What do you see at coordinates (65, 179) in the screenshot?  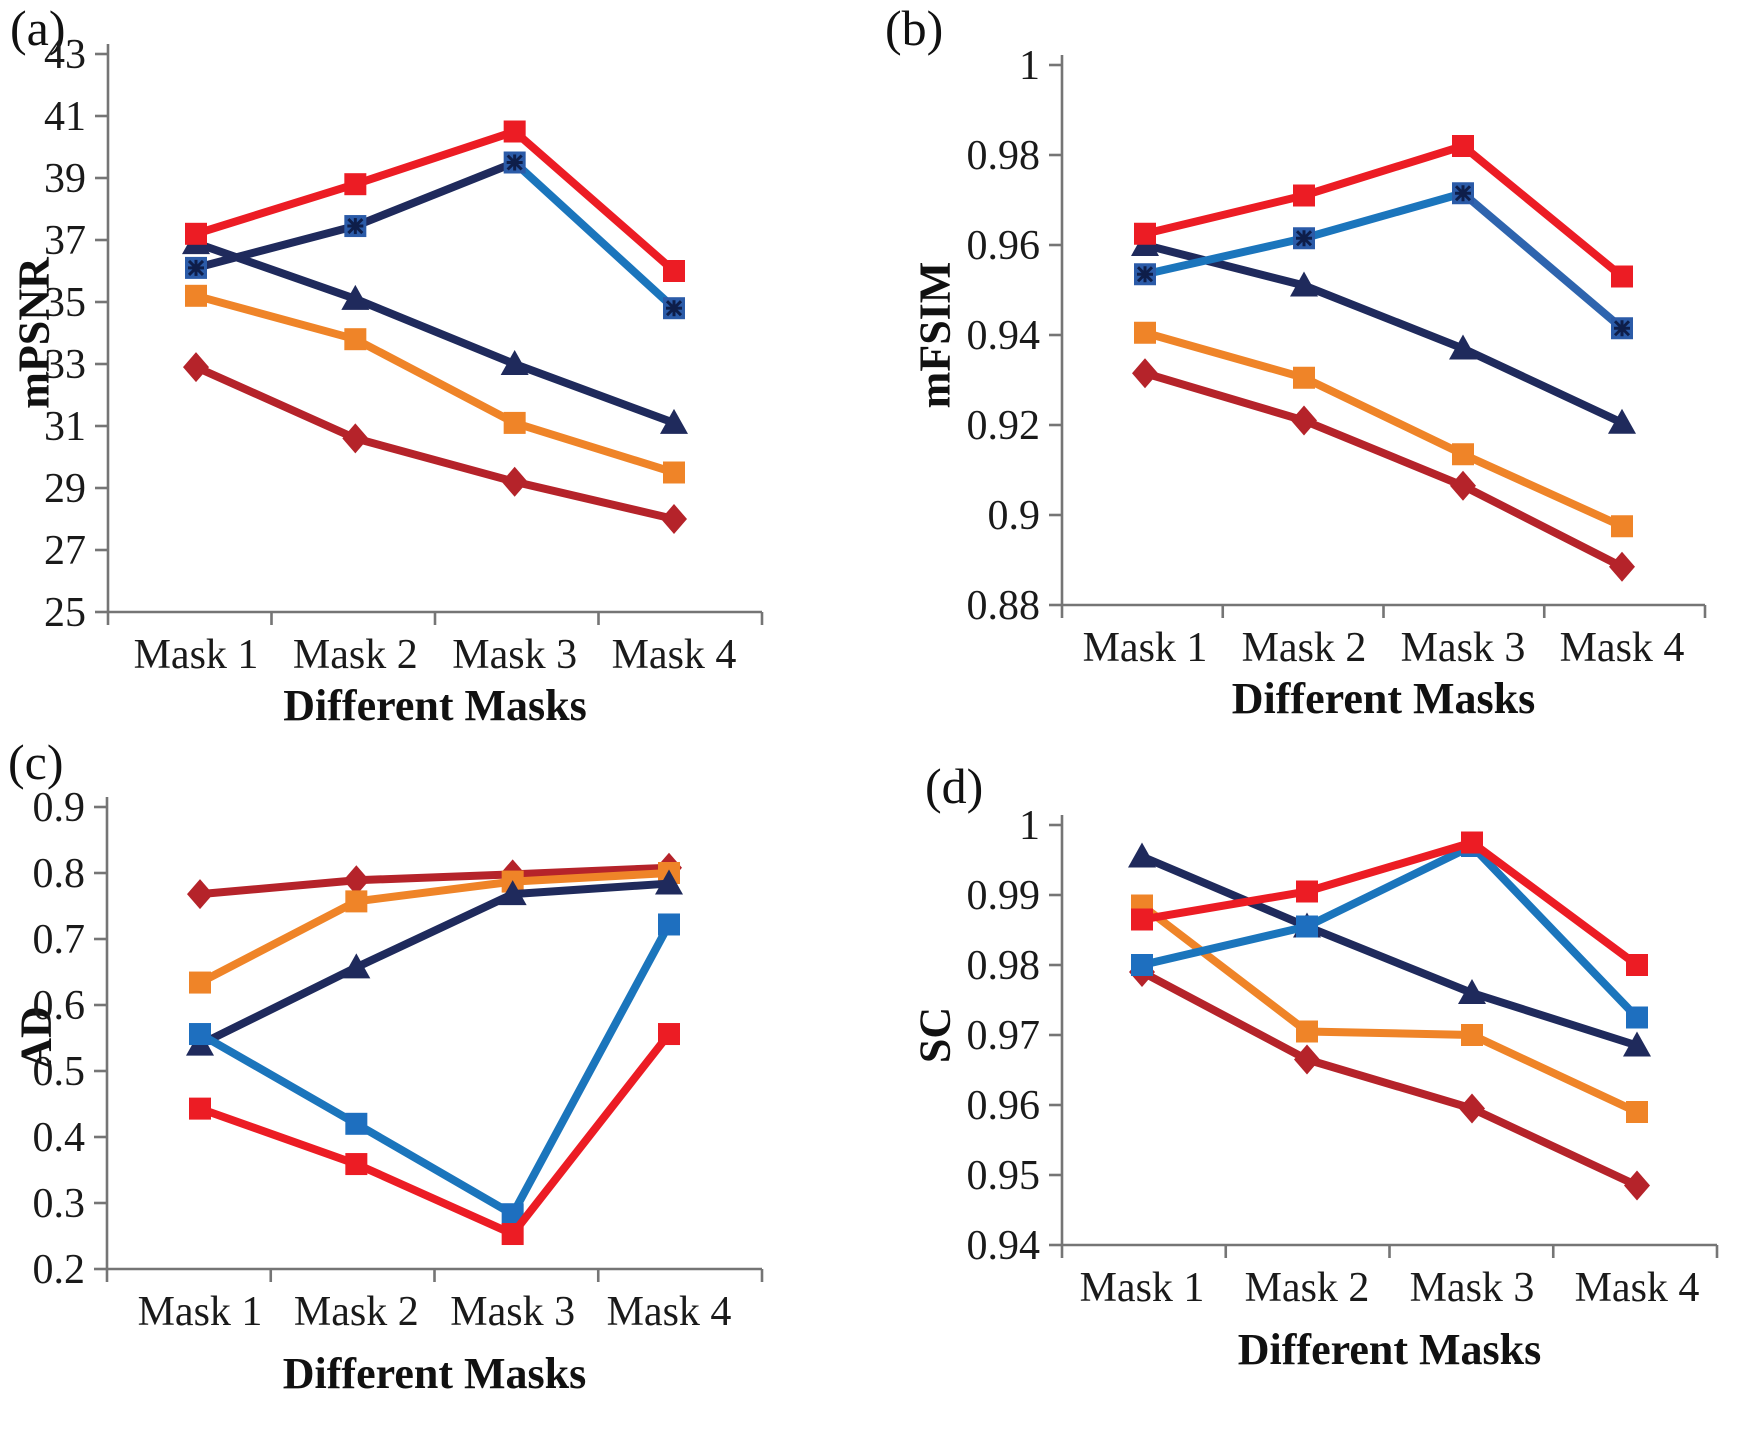 I see `y-tick-label: 39` at bounding box center [65, 179].